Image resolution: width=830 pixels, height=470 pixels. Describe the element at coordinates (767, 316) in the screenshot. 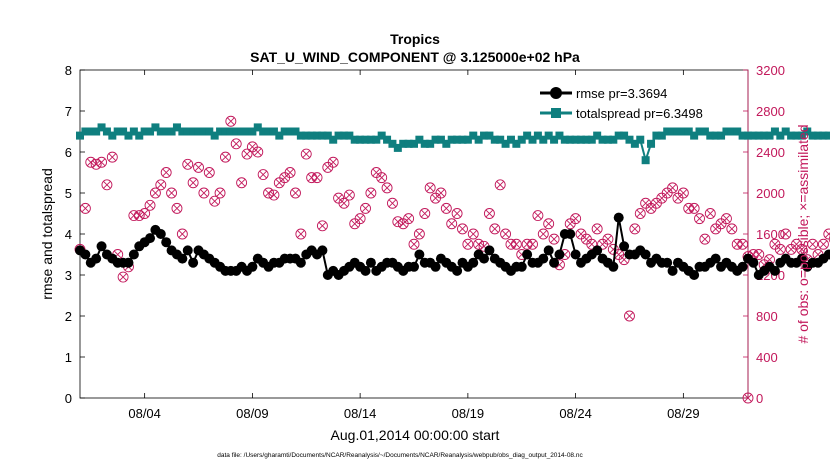

I see `y-right-tick-label: 800` at that location.